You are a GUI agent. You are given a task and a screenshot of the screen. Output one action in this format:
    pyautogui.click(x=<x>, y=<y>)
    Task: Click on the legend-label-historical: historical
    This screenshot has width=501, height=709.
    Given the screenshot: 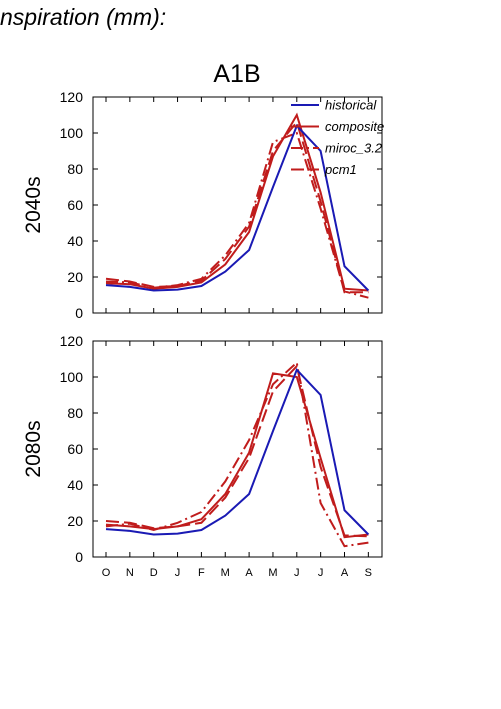 What is the action you would take?
    pyautogui.click(x=351, y=105)
    